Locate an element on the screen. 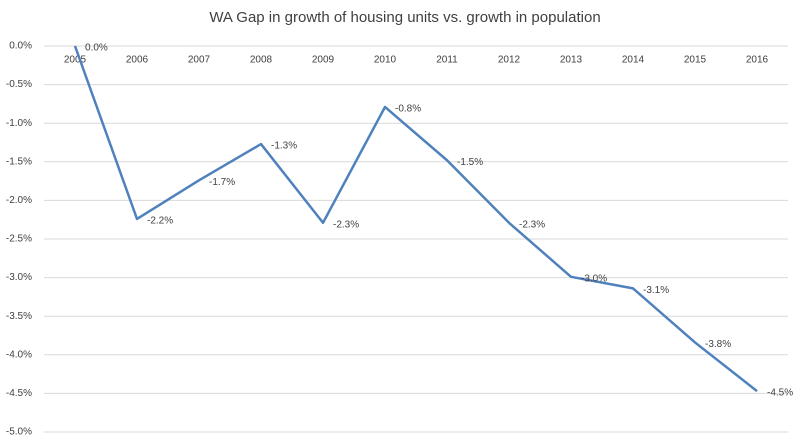  y-tick-label: -1.5% is located at coordinates (19, 161).